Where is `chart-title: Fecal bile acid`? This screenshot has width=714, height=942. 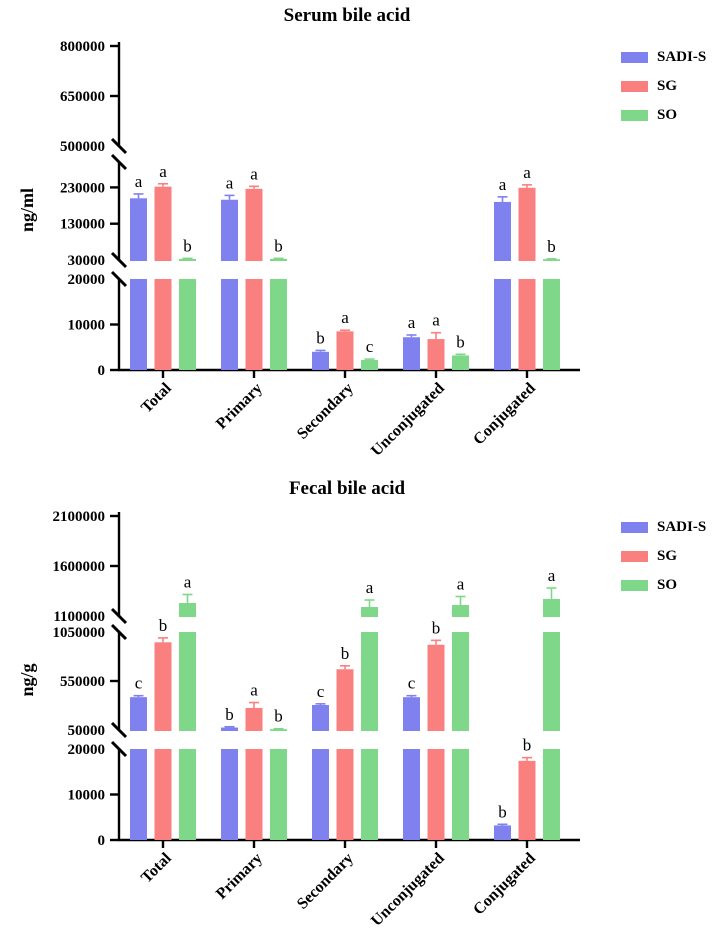 chart-title: Fecal bile acid is located at coordinates (347, 488).